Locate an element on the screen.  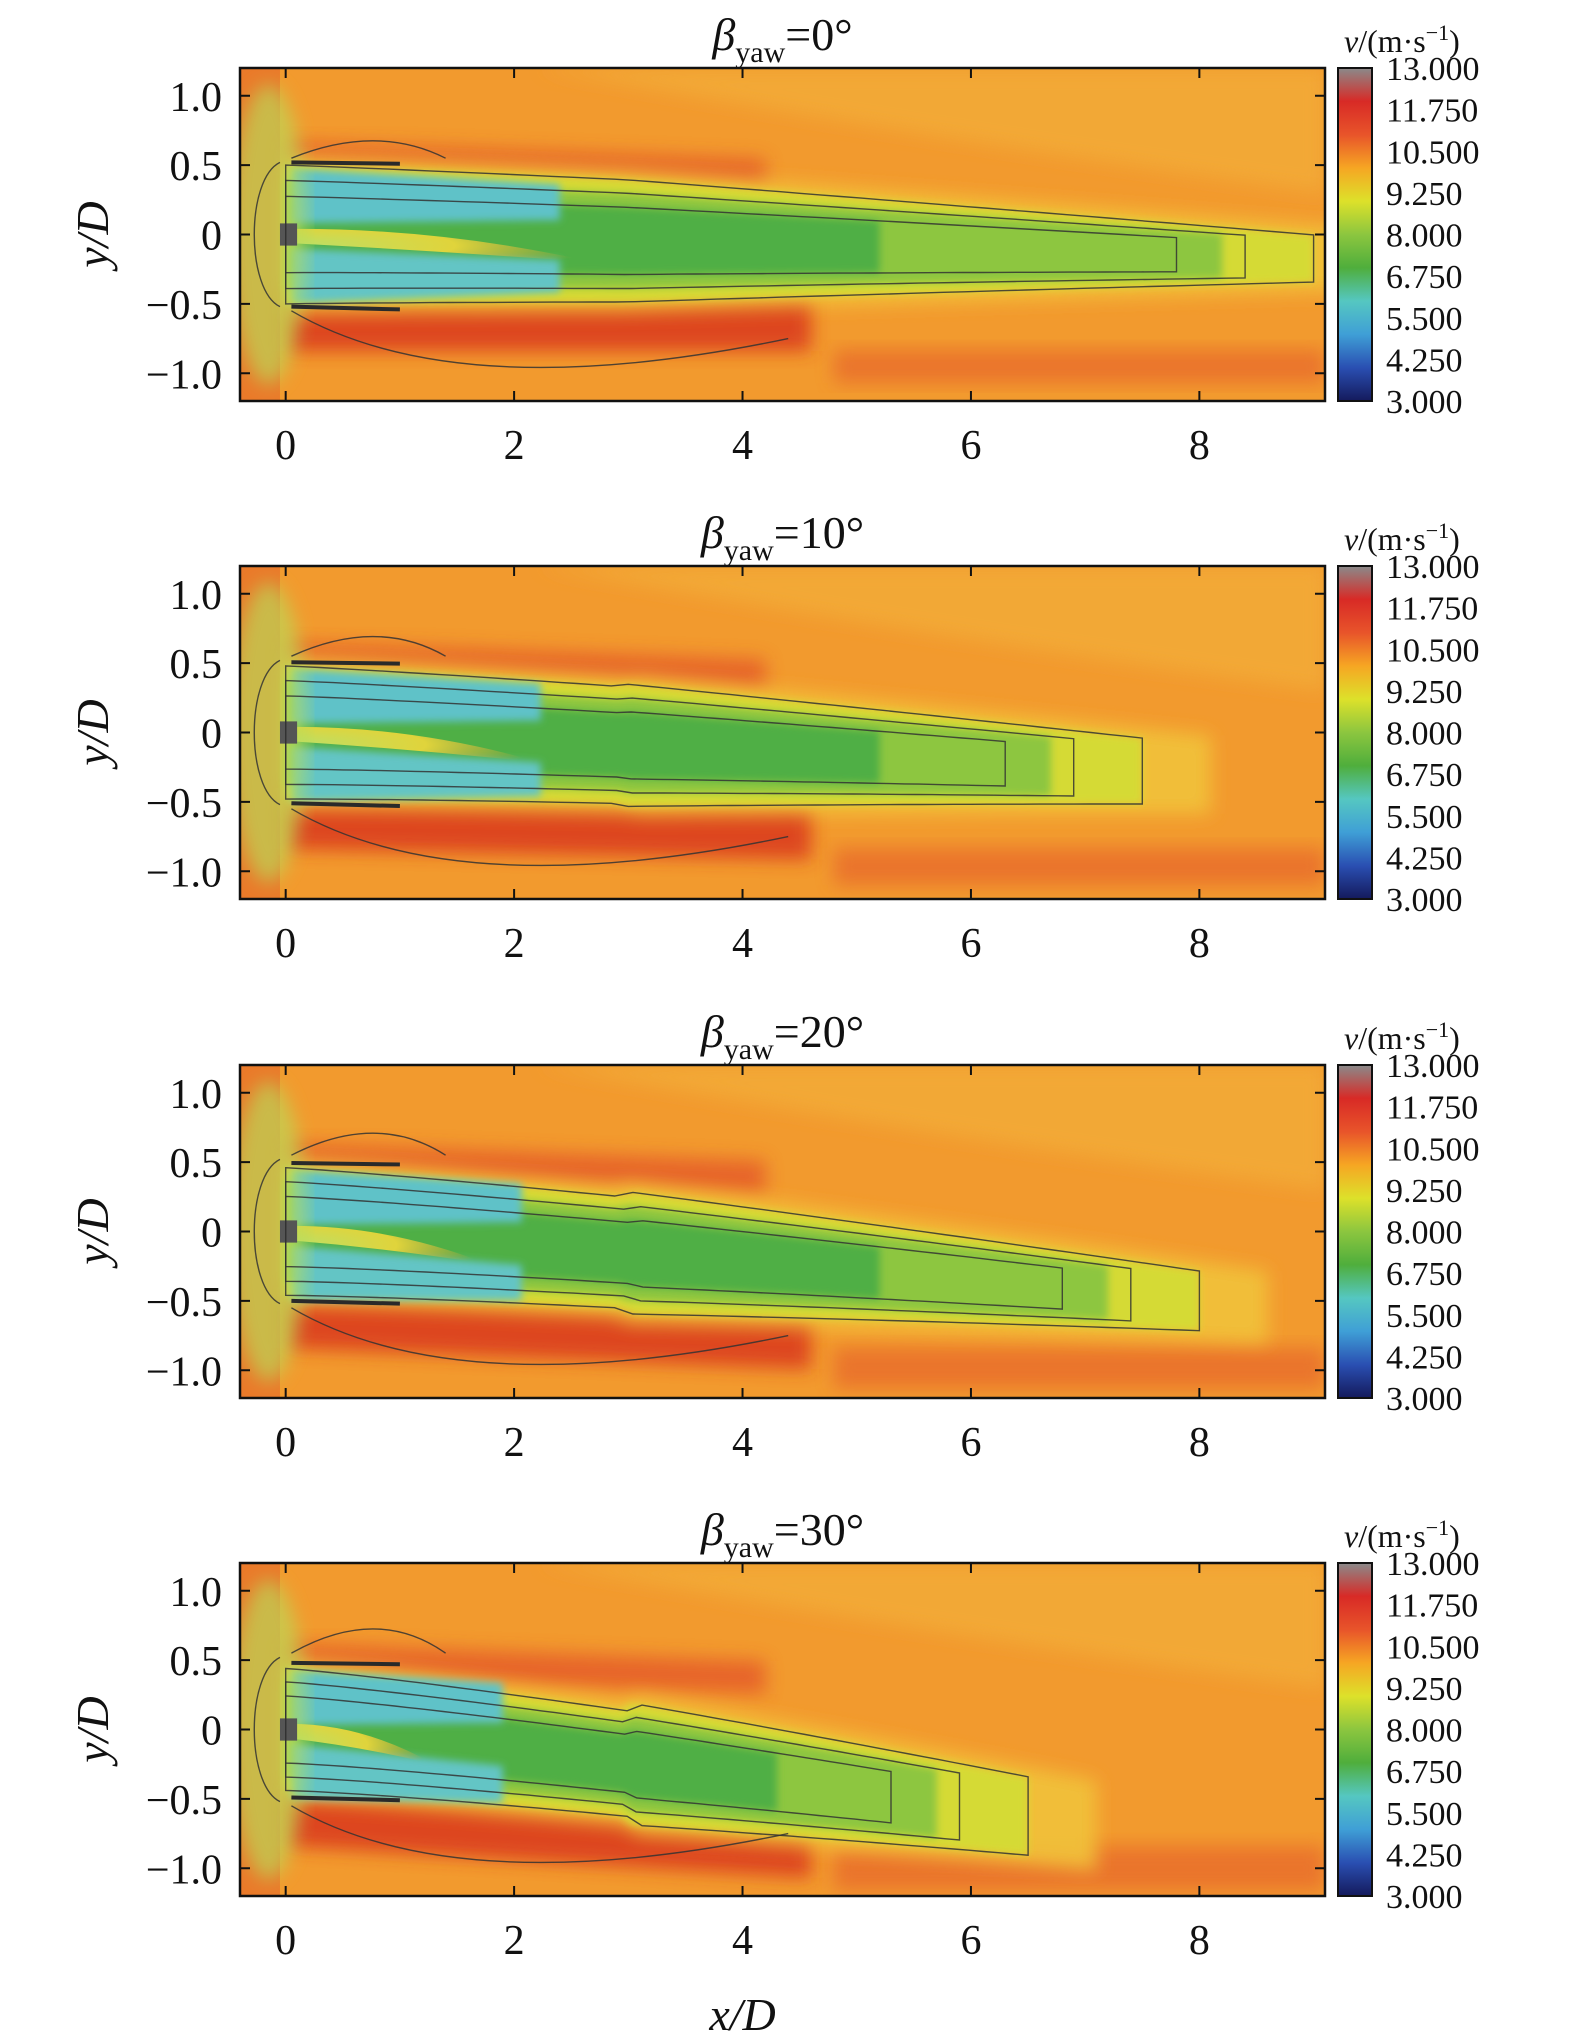
panel-title: βyaw=20° is located at coordinates (782, 1036).